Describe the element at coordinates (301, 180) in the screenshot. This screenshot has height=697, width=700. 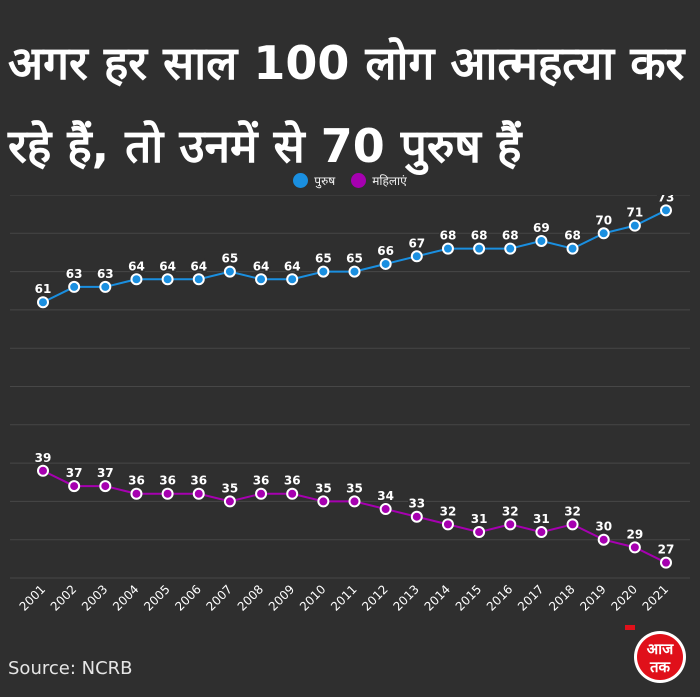
I see `legend-swatch-men` at that location.